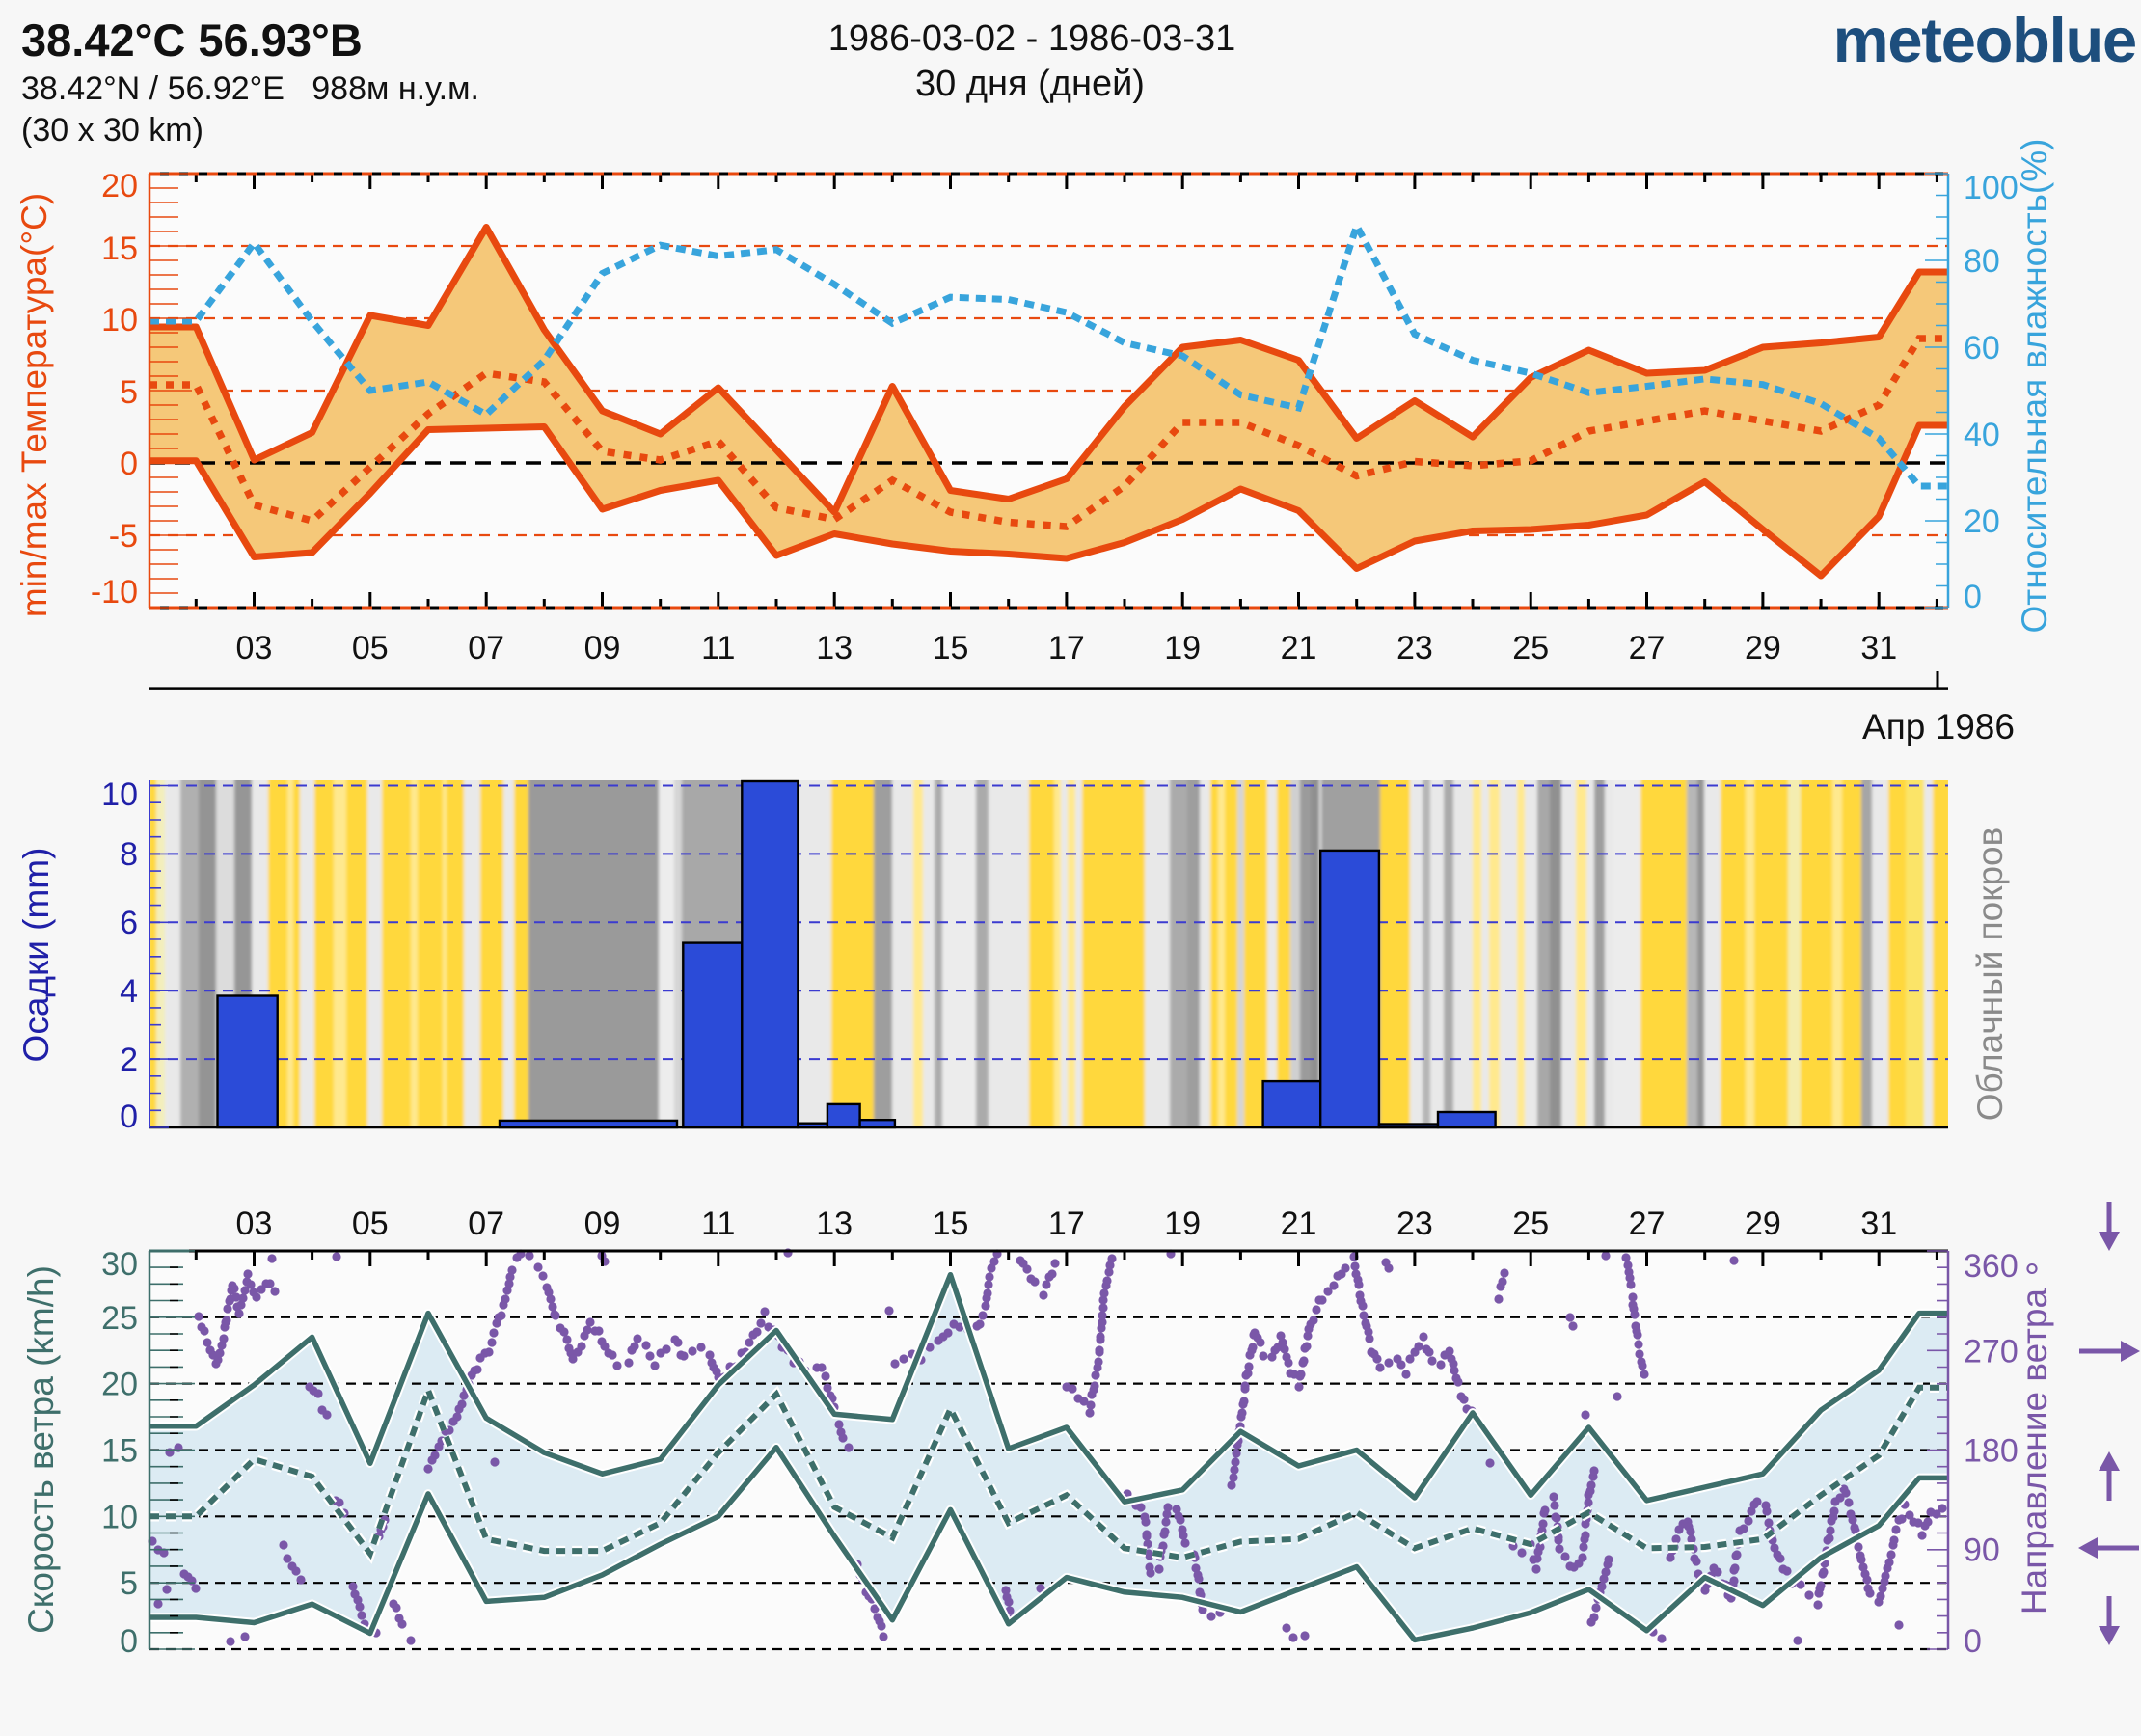 This screenshot has height=1736, width=2141. I want to click on svg-text: 30, so click(120, 1265).